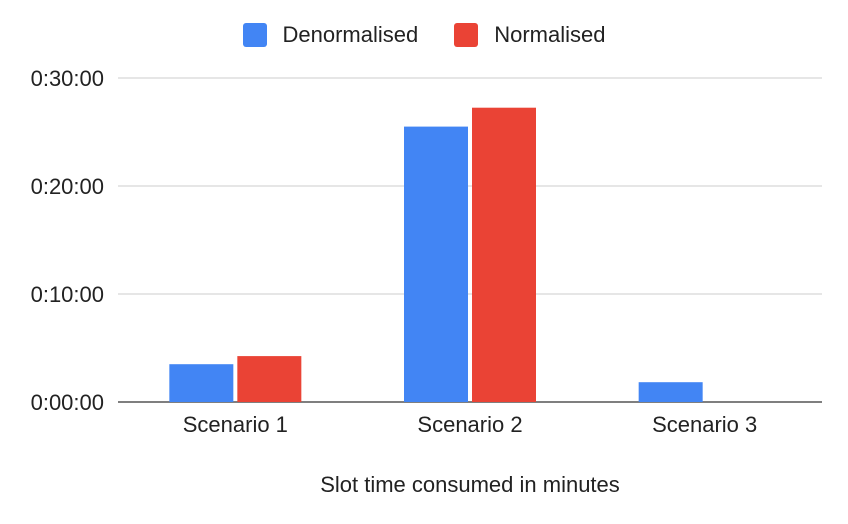 The width and height of the screenshot is (848, 524). What do you see at coordinates (470, 484) in the screenshot?
I see `x-axis-title: Slot time consumed in minutes` at bounding box center [470, 484].